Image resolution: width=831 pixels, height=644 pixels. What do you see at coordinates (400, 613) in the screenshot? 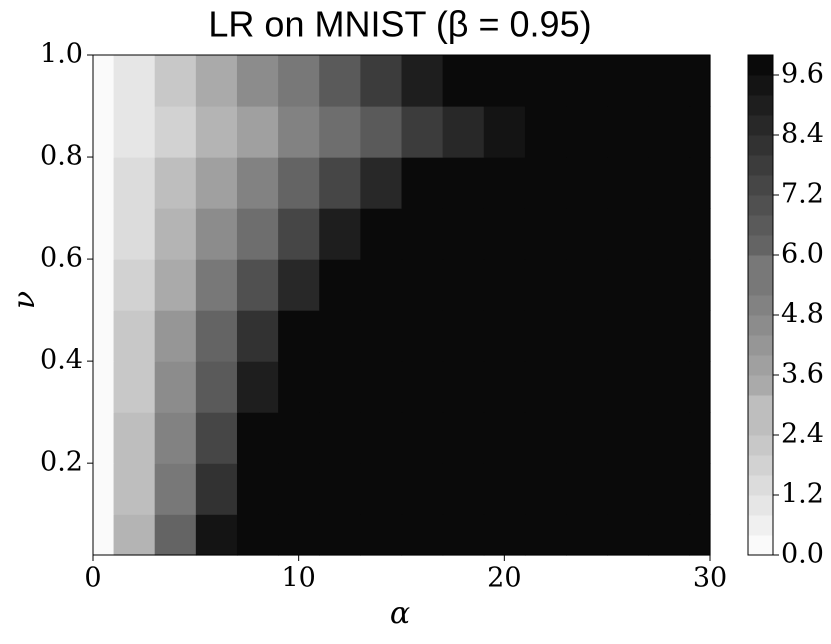
I see `x-axis-label: α` at bounding box center [400, 613].